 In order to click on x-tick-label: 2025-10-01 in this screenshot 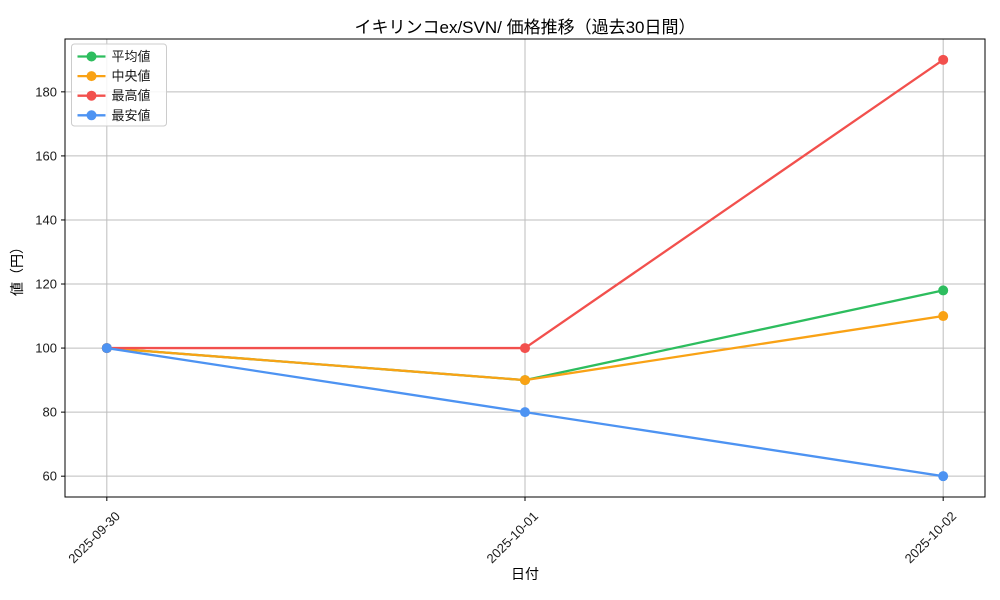, I will do `click(512, 538)`.